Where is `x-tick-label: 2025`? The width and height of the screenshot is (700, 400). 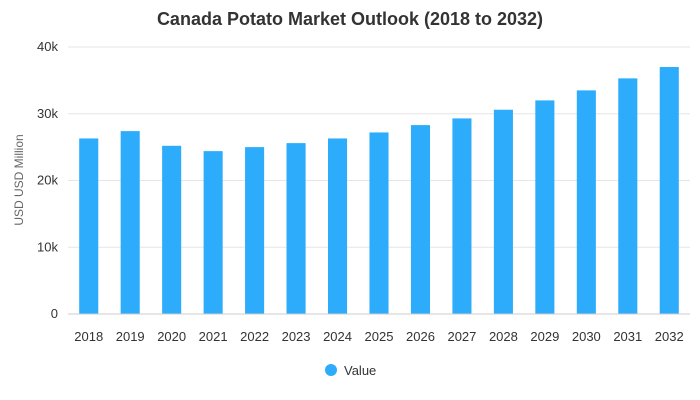
x-tick-label: 2025 is located at coordinates (379, 336).